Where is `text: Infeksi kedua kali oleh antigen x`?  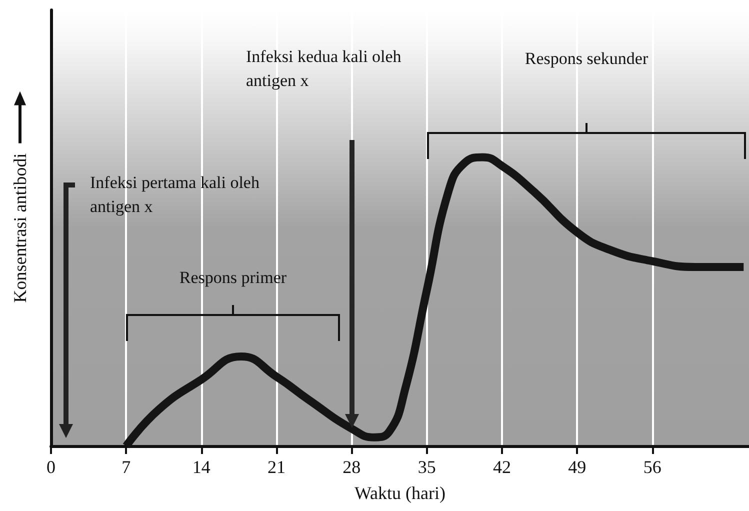 text: Infeksi kedua kali oleh antigen x is located at coordinates (324, 68).